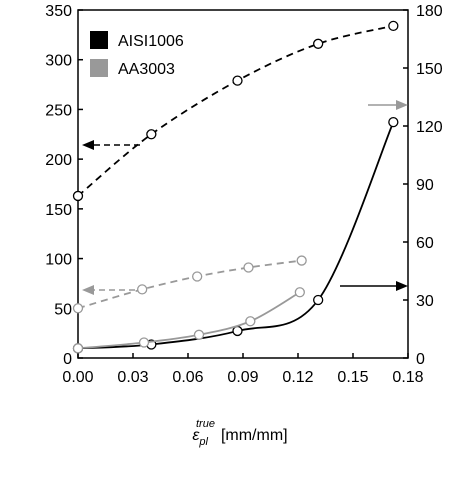  What do you see at coordinates (205, 424) in the screenshot?
I see `x-label-sup: true` at bounding box center [205, 424].